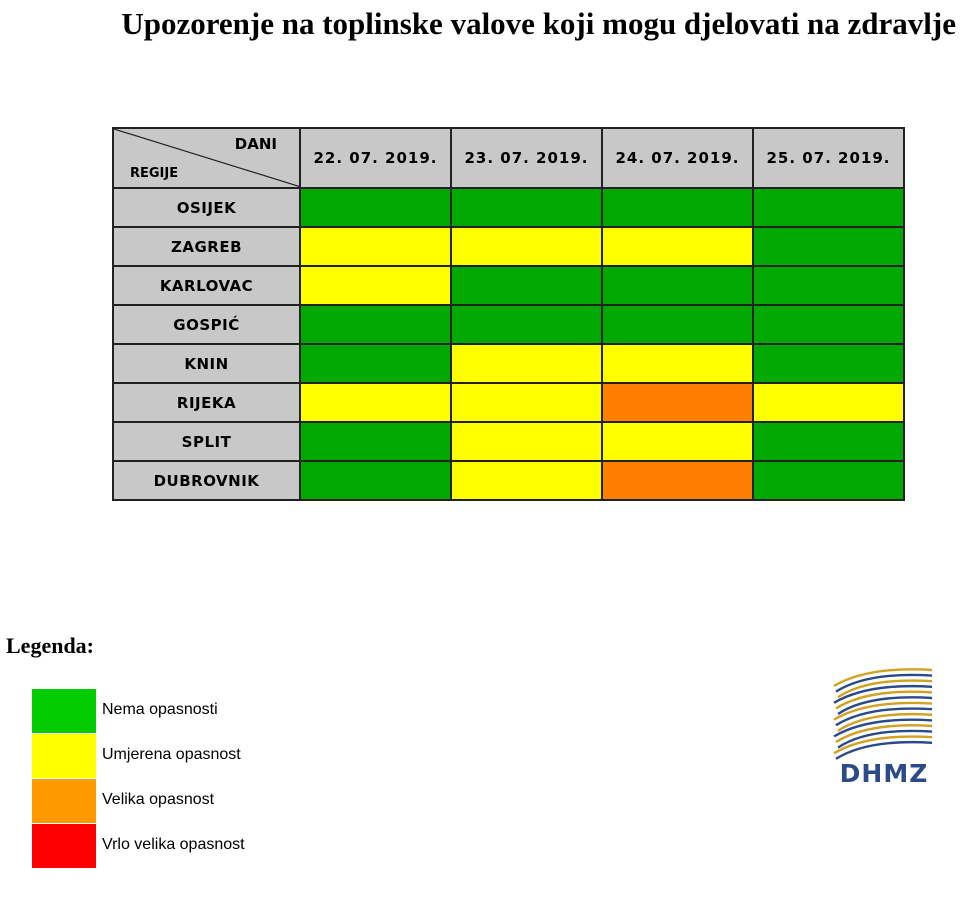  I want to click on table-row: RIJEKA, so click(508, 402).